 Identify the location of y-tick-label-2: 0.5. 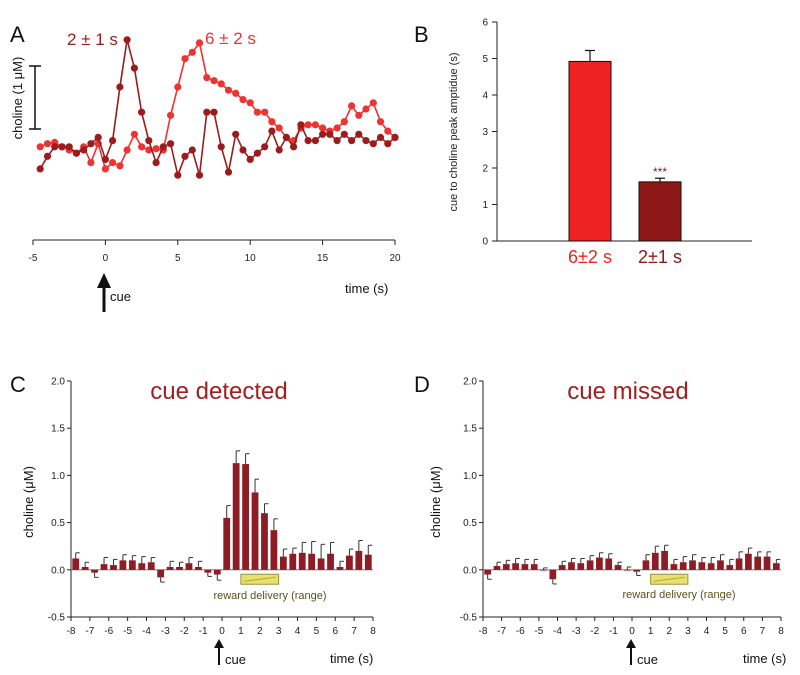
(470, 523).